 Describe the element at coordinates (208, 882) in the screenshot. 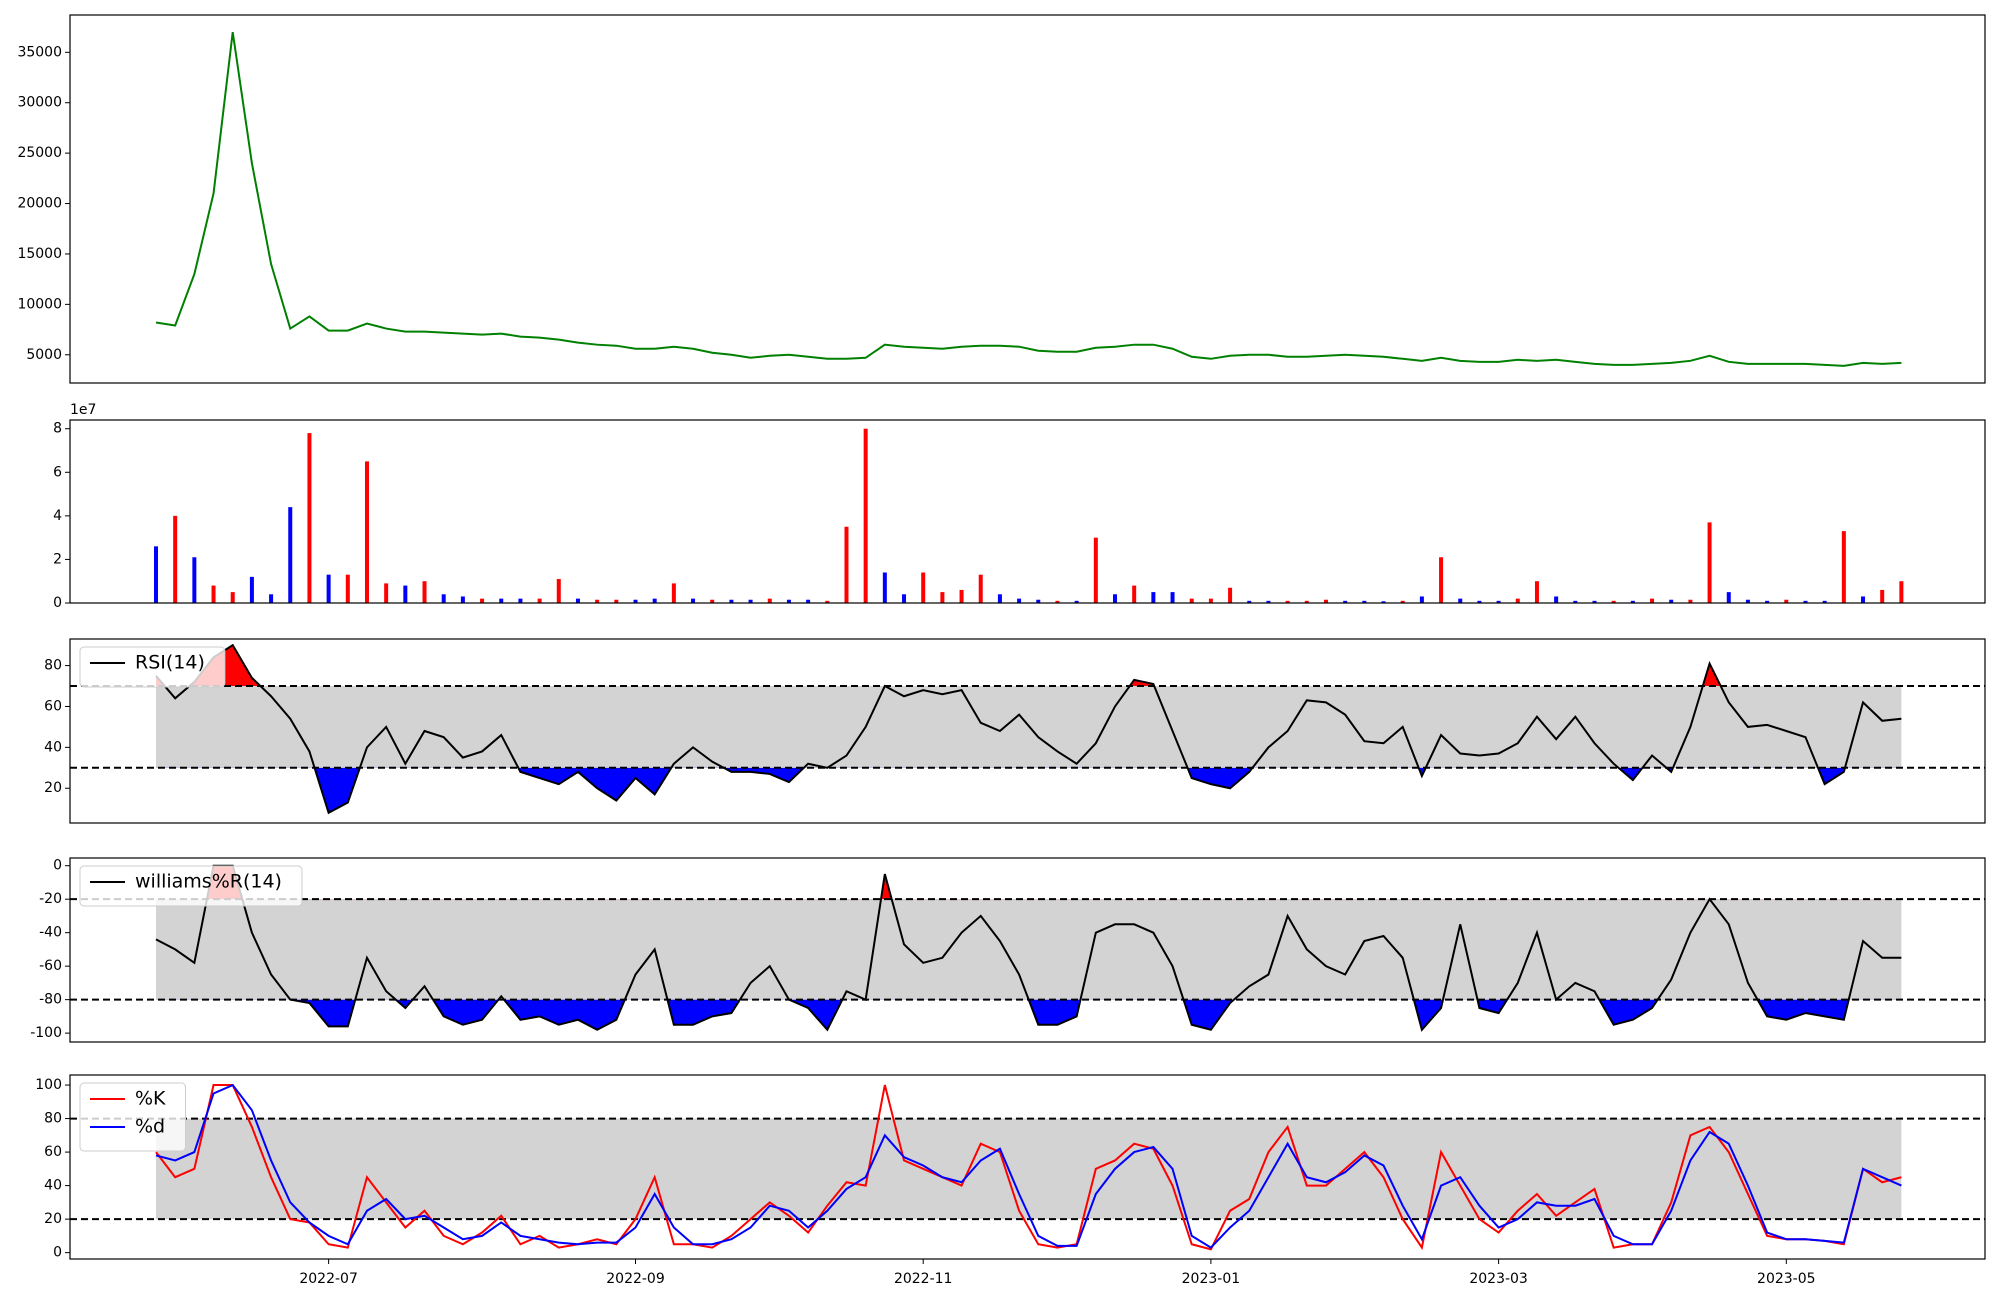

I see `legend-label: williams%R(14)` at that location.